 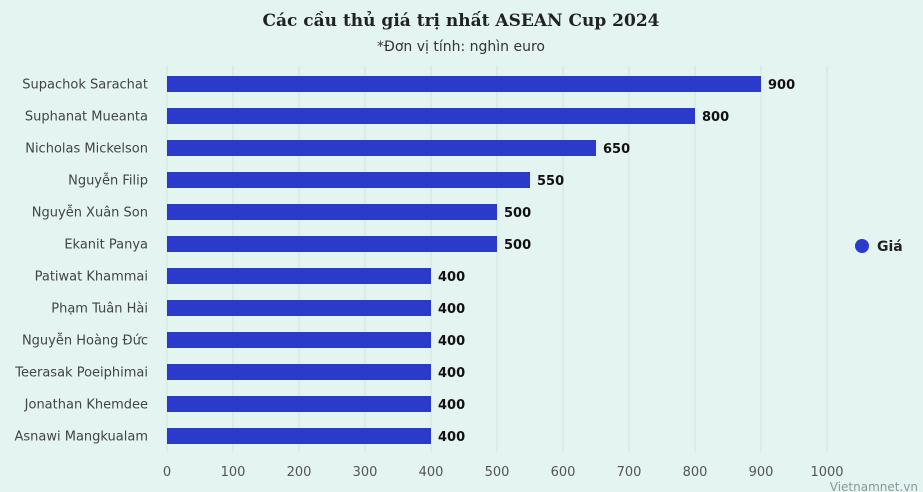 I want to click on x-tick-label: 200, so click(x=299, y=472).